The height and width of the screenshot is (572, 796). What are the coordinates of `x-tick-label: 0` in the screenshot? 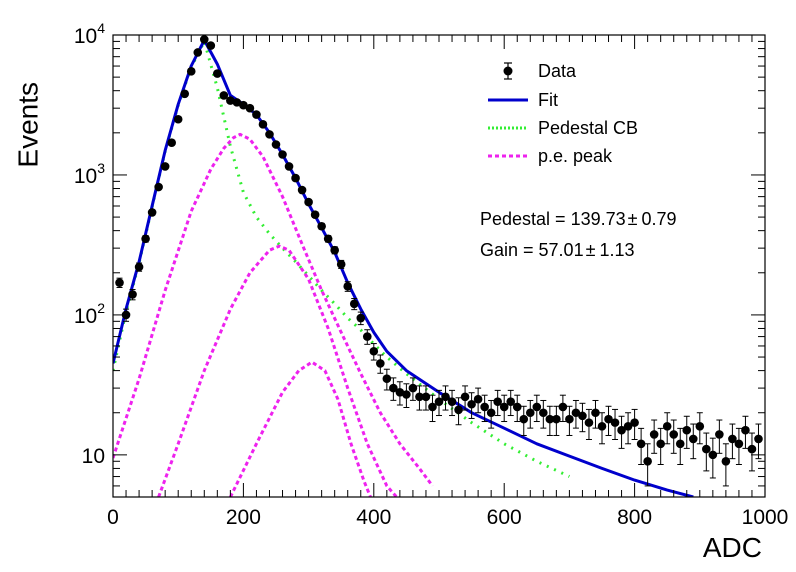 It's located at (113, 517).